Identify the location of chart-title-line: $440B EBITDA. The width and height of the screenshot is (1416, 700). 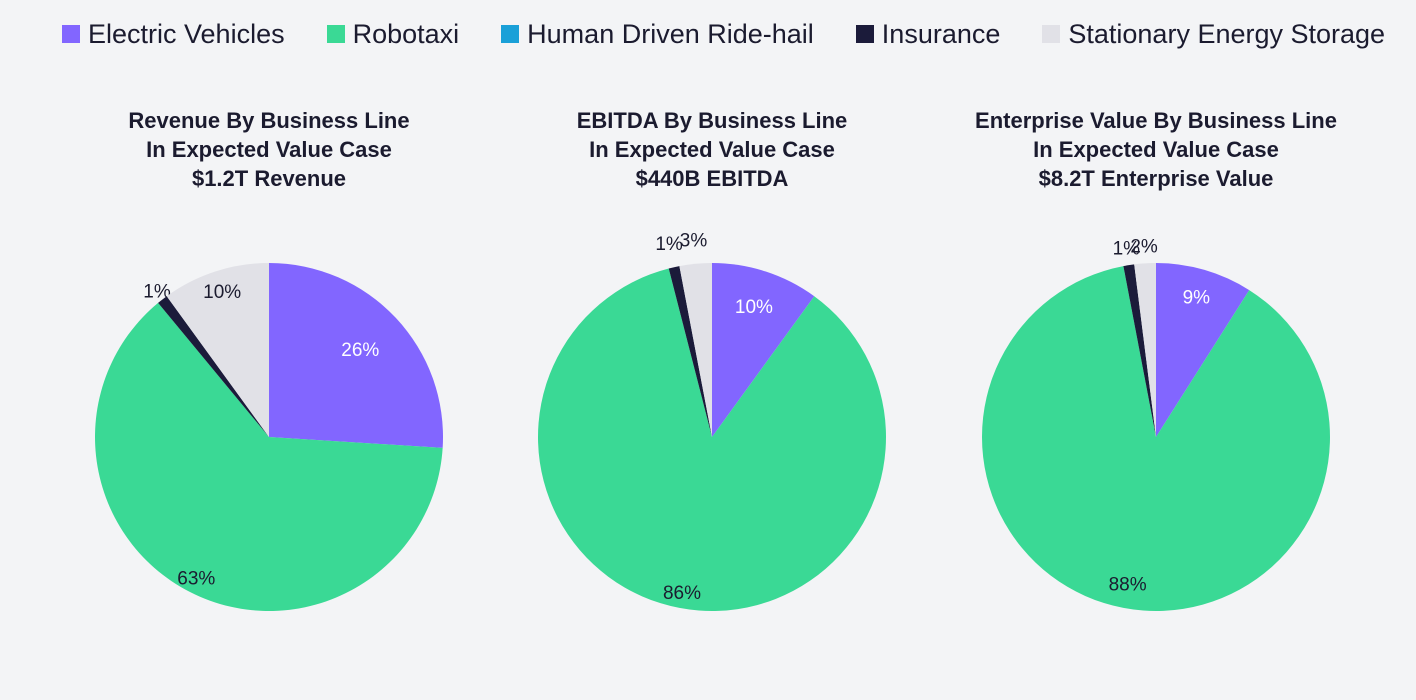
(712, 178).